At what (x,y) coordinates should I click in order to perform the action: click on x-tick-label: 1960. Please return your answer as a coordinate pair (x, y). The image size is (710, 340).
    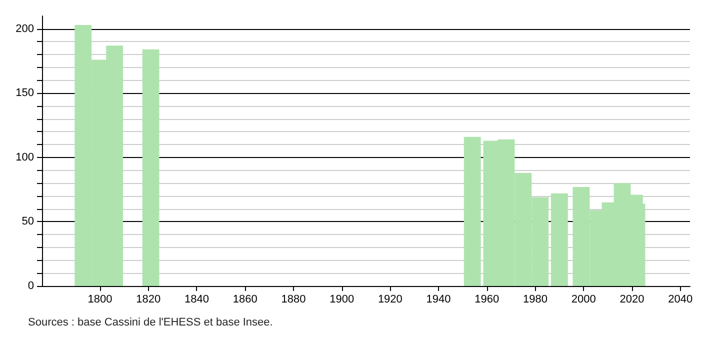
    Looking at the image, I should click on (487, 300).